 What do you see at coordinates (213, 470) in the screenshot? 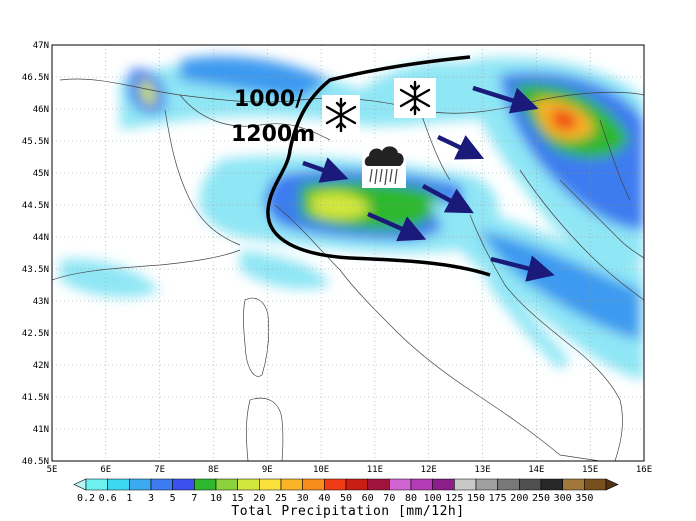
I see `lon-label: 8E` at bounding box center [213, 470].